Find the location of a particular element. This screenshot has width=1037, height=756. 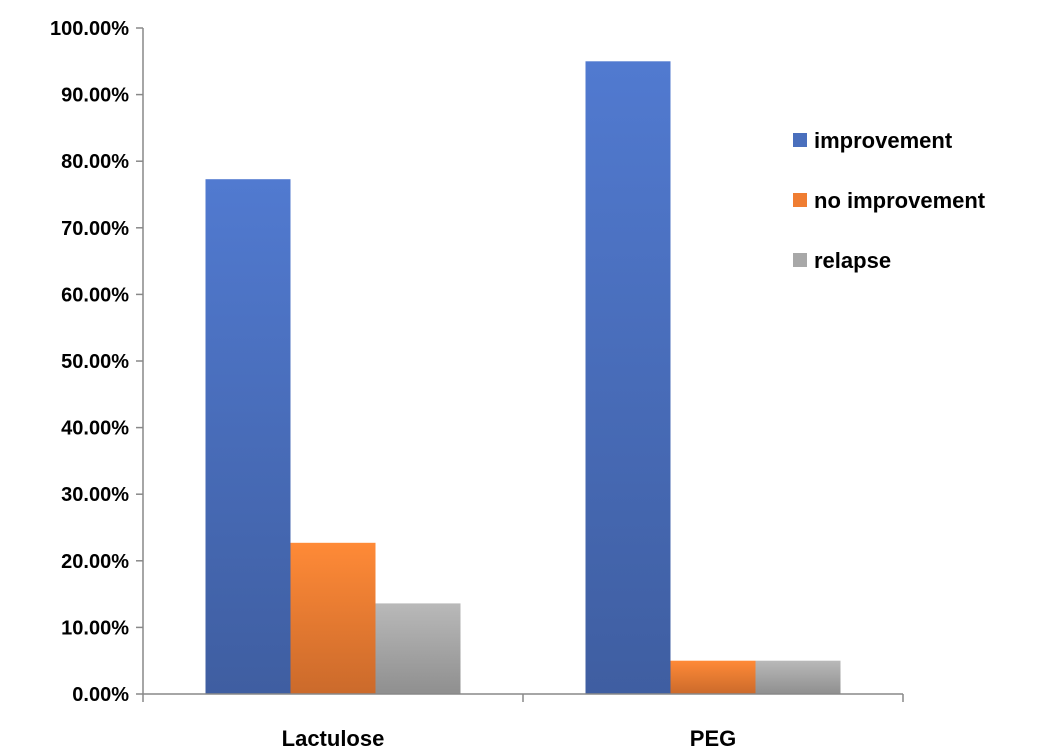

y-tick-label: 70.00% is located at coordinates (95, 229).